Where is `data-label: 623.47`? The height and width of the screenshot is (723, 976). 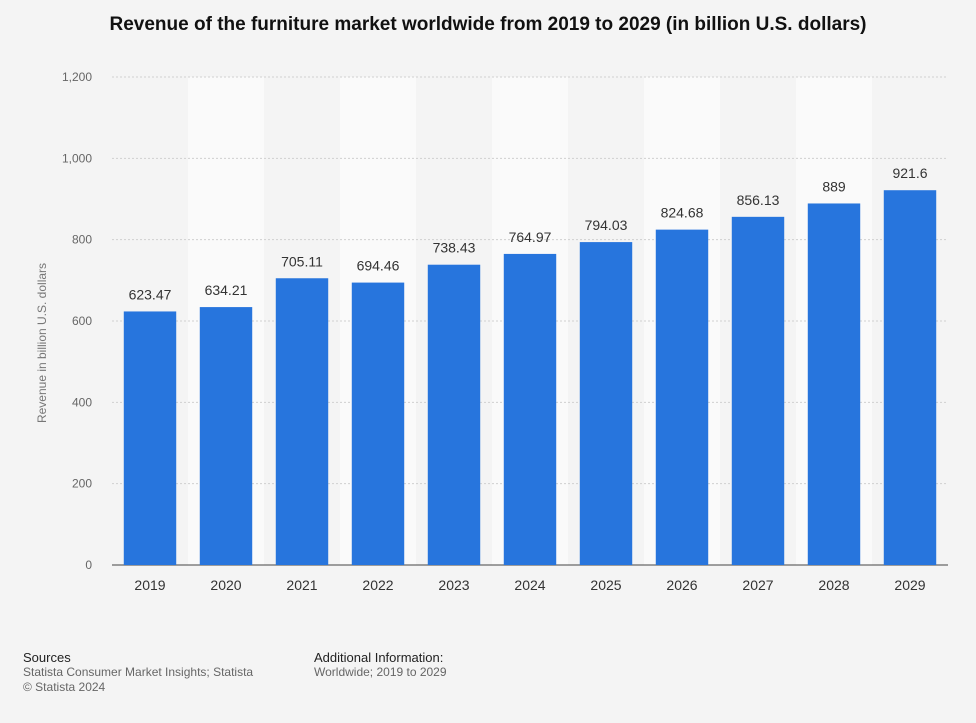
data-label: 623.47 is located at coordinates (150, 294).